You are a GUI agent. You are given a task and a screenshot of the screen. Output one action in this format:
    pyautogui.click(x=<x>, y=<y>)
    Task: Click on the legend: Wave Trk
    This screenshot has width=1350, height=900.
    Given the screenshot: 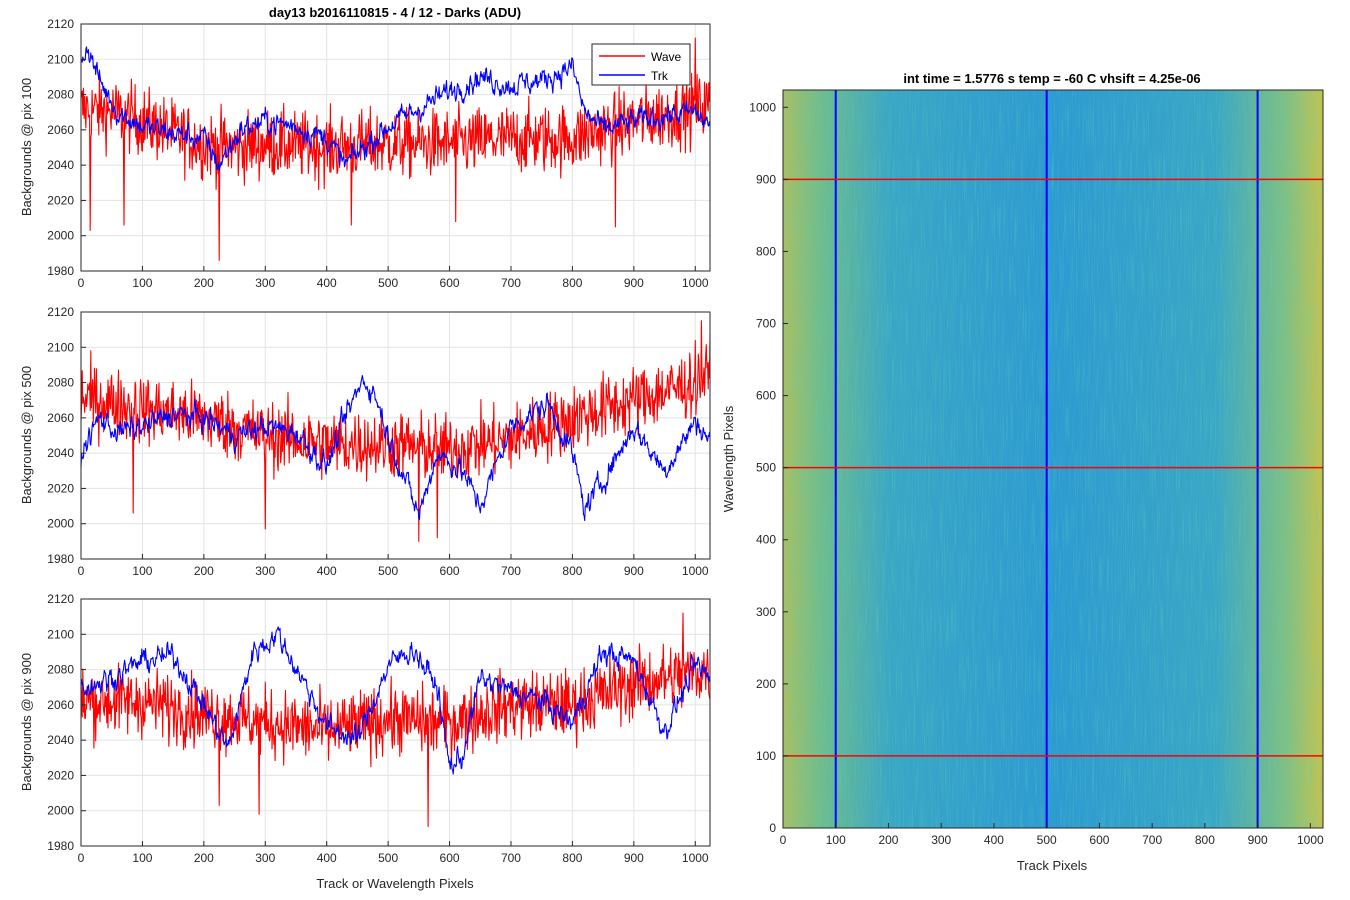 What is the action you would take?
    pyautogui.click(x=641, y=64)
    